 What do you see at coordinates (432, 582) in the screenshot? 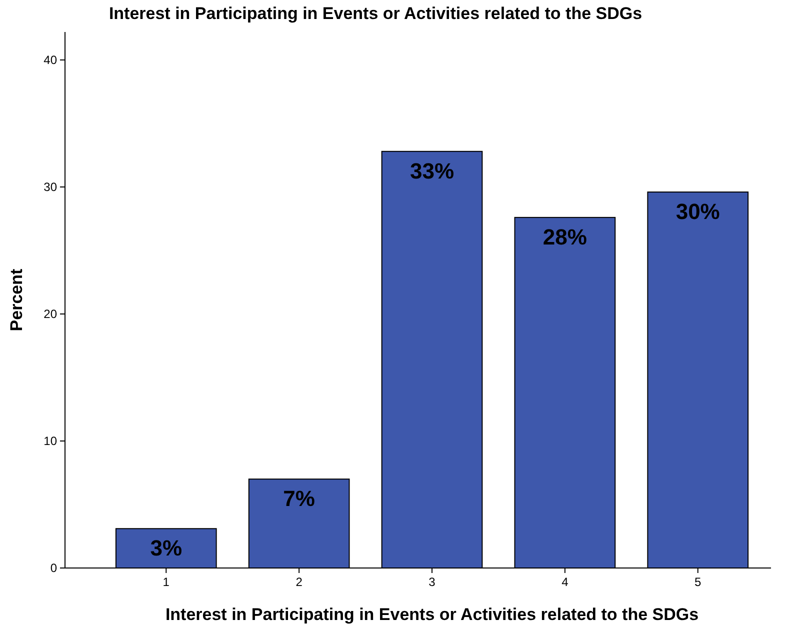
I see `x-tick-label: 3` at bounding box center [432, 582].